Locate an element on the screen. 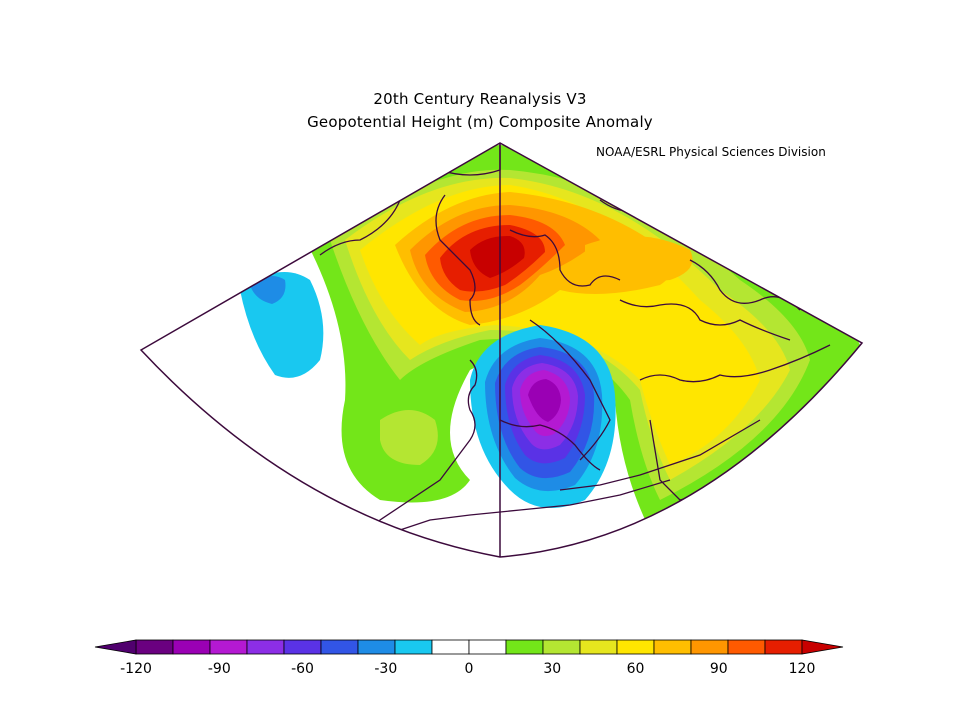  colorbar-tick-label: -120 is located at coordinates (136, 669).